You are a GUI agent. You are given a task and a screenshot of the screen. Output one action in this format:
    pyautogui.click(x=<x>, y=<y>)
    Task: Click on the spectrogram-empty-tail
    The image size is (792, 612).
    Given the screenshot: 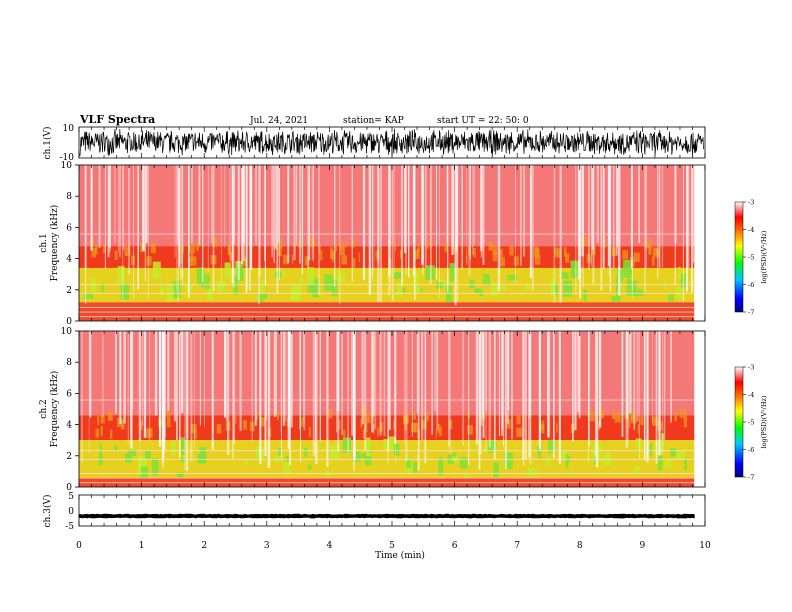 What is the action you would take?
    pyautogui.click(x=699, y=409)
    